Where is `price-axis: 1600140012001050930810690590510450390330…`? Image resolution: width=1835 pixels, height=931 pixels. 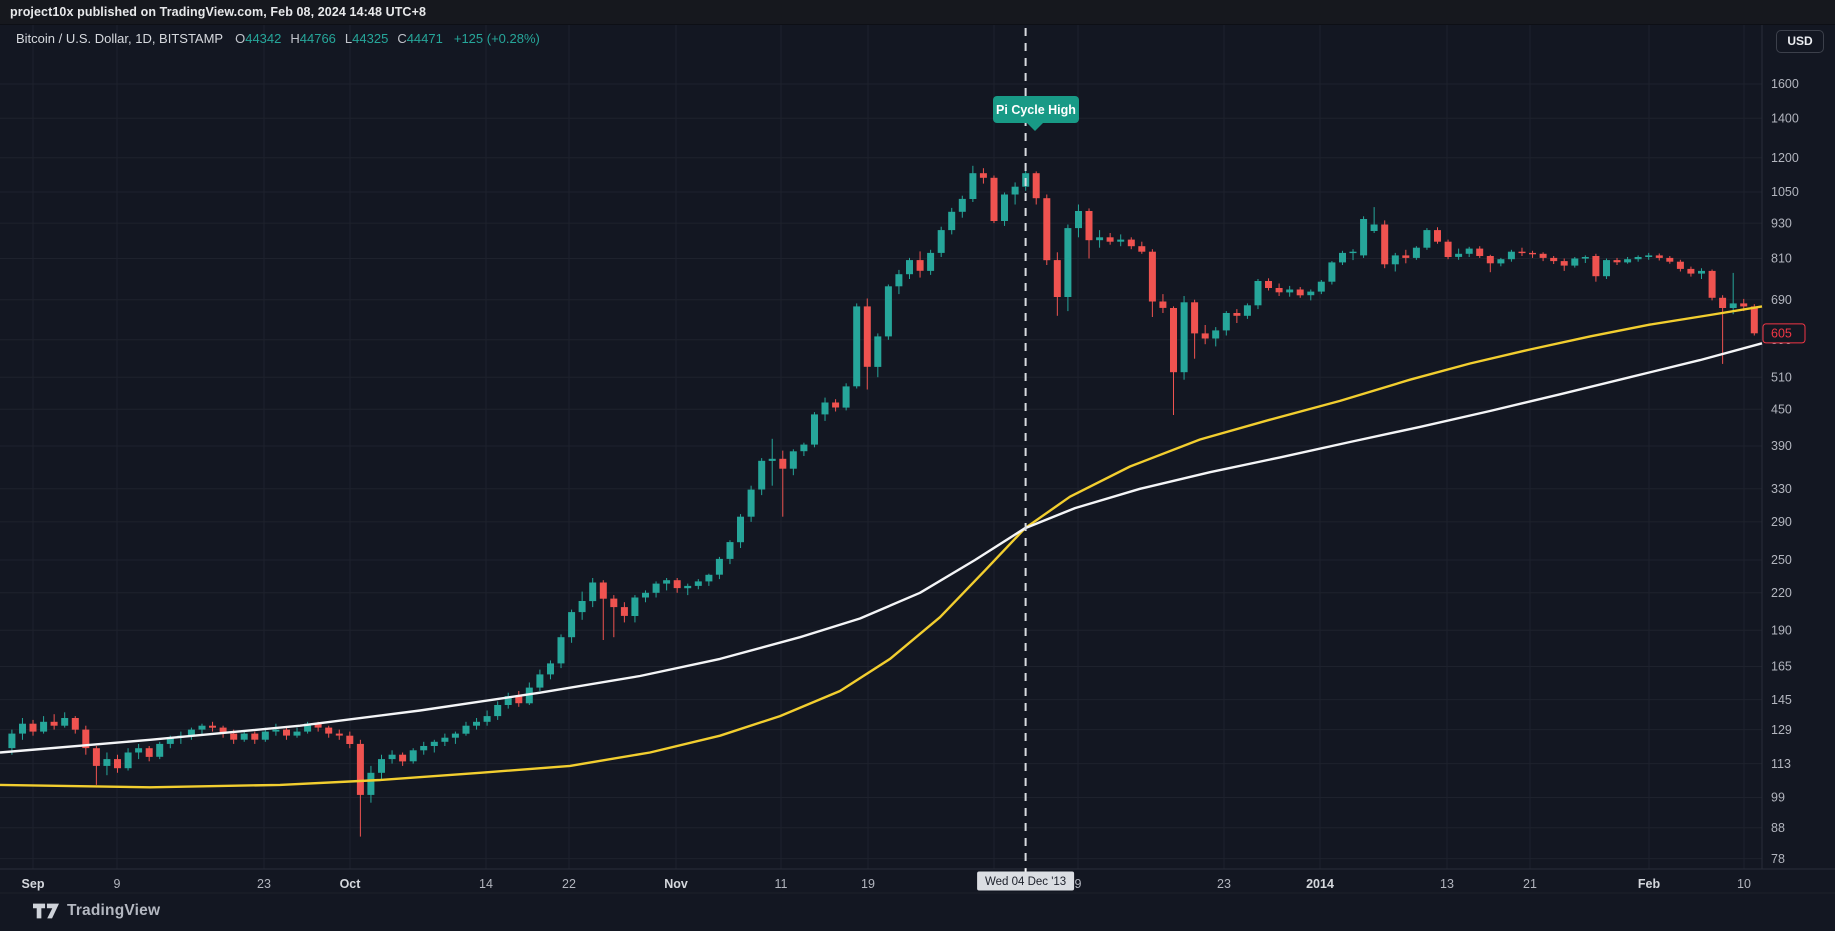 price-axis: 1600140012001050930810690590510450390330… is located at coordinates (1785, 471).